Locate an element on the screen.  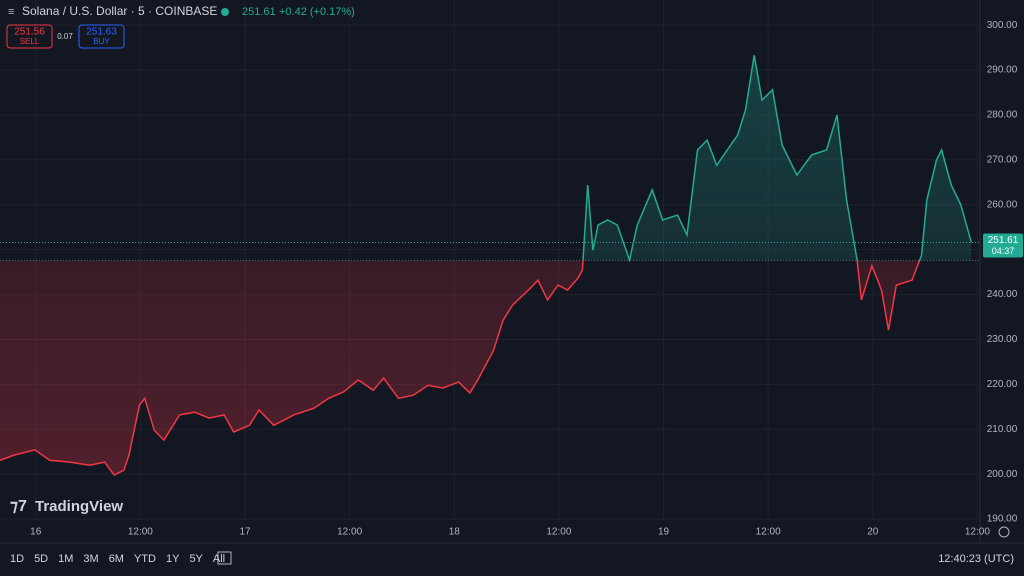
x-tick-label: 19 is located at coordinates (664, 532).